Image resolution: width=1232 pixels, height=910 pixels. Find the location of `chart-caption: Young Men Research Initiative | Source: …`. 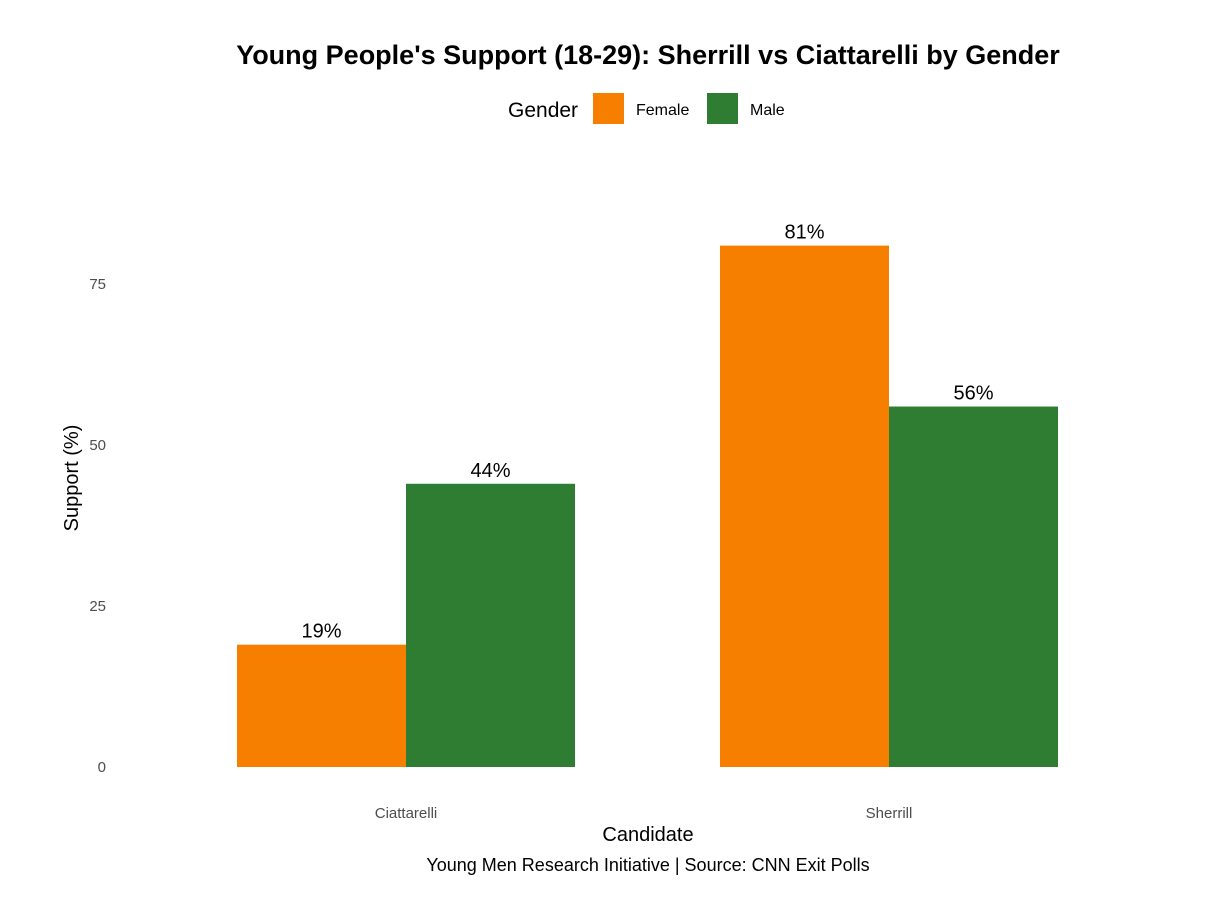

chart-caption: Young Men Research Initiative | Source: … is located at coordinates (647, 865).